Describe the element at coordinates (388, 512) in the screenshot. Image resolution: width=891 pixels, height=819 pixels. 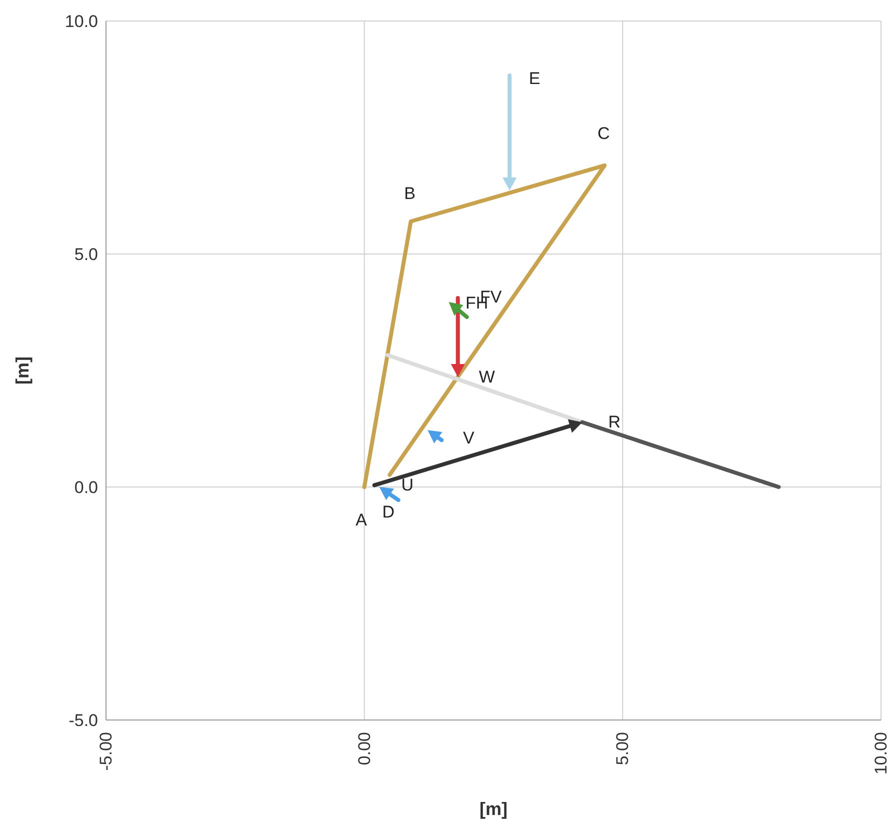
I see `annotation: D` at that location.